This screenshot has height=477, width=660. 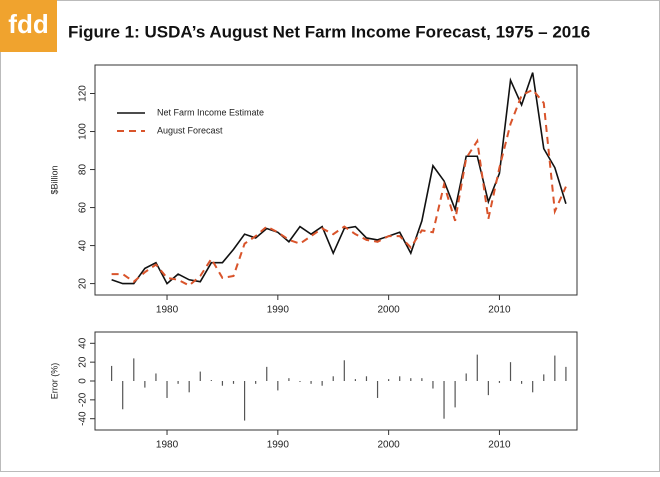 What do you see at coordinates (83, 208) in the screenshot?
I see `y-tick-label: 60` at bounding box center [83, 208].